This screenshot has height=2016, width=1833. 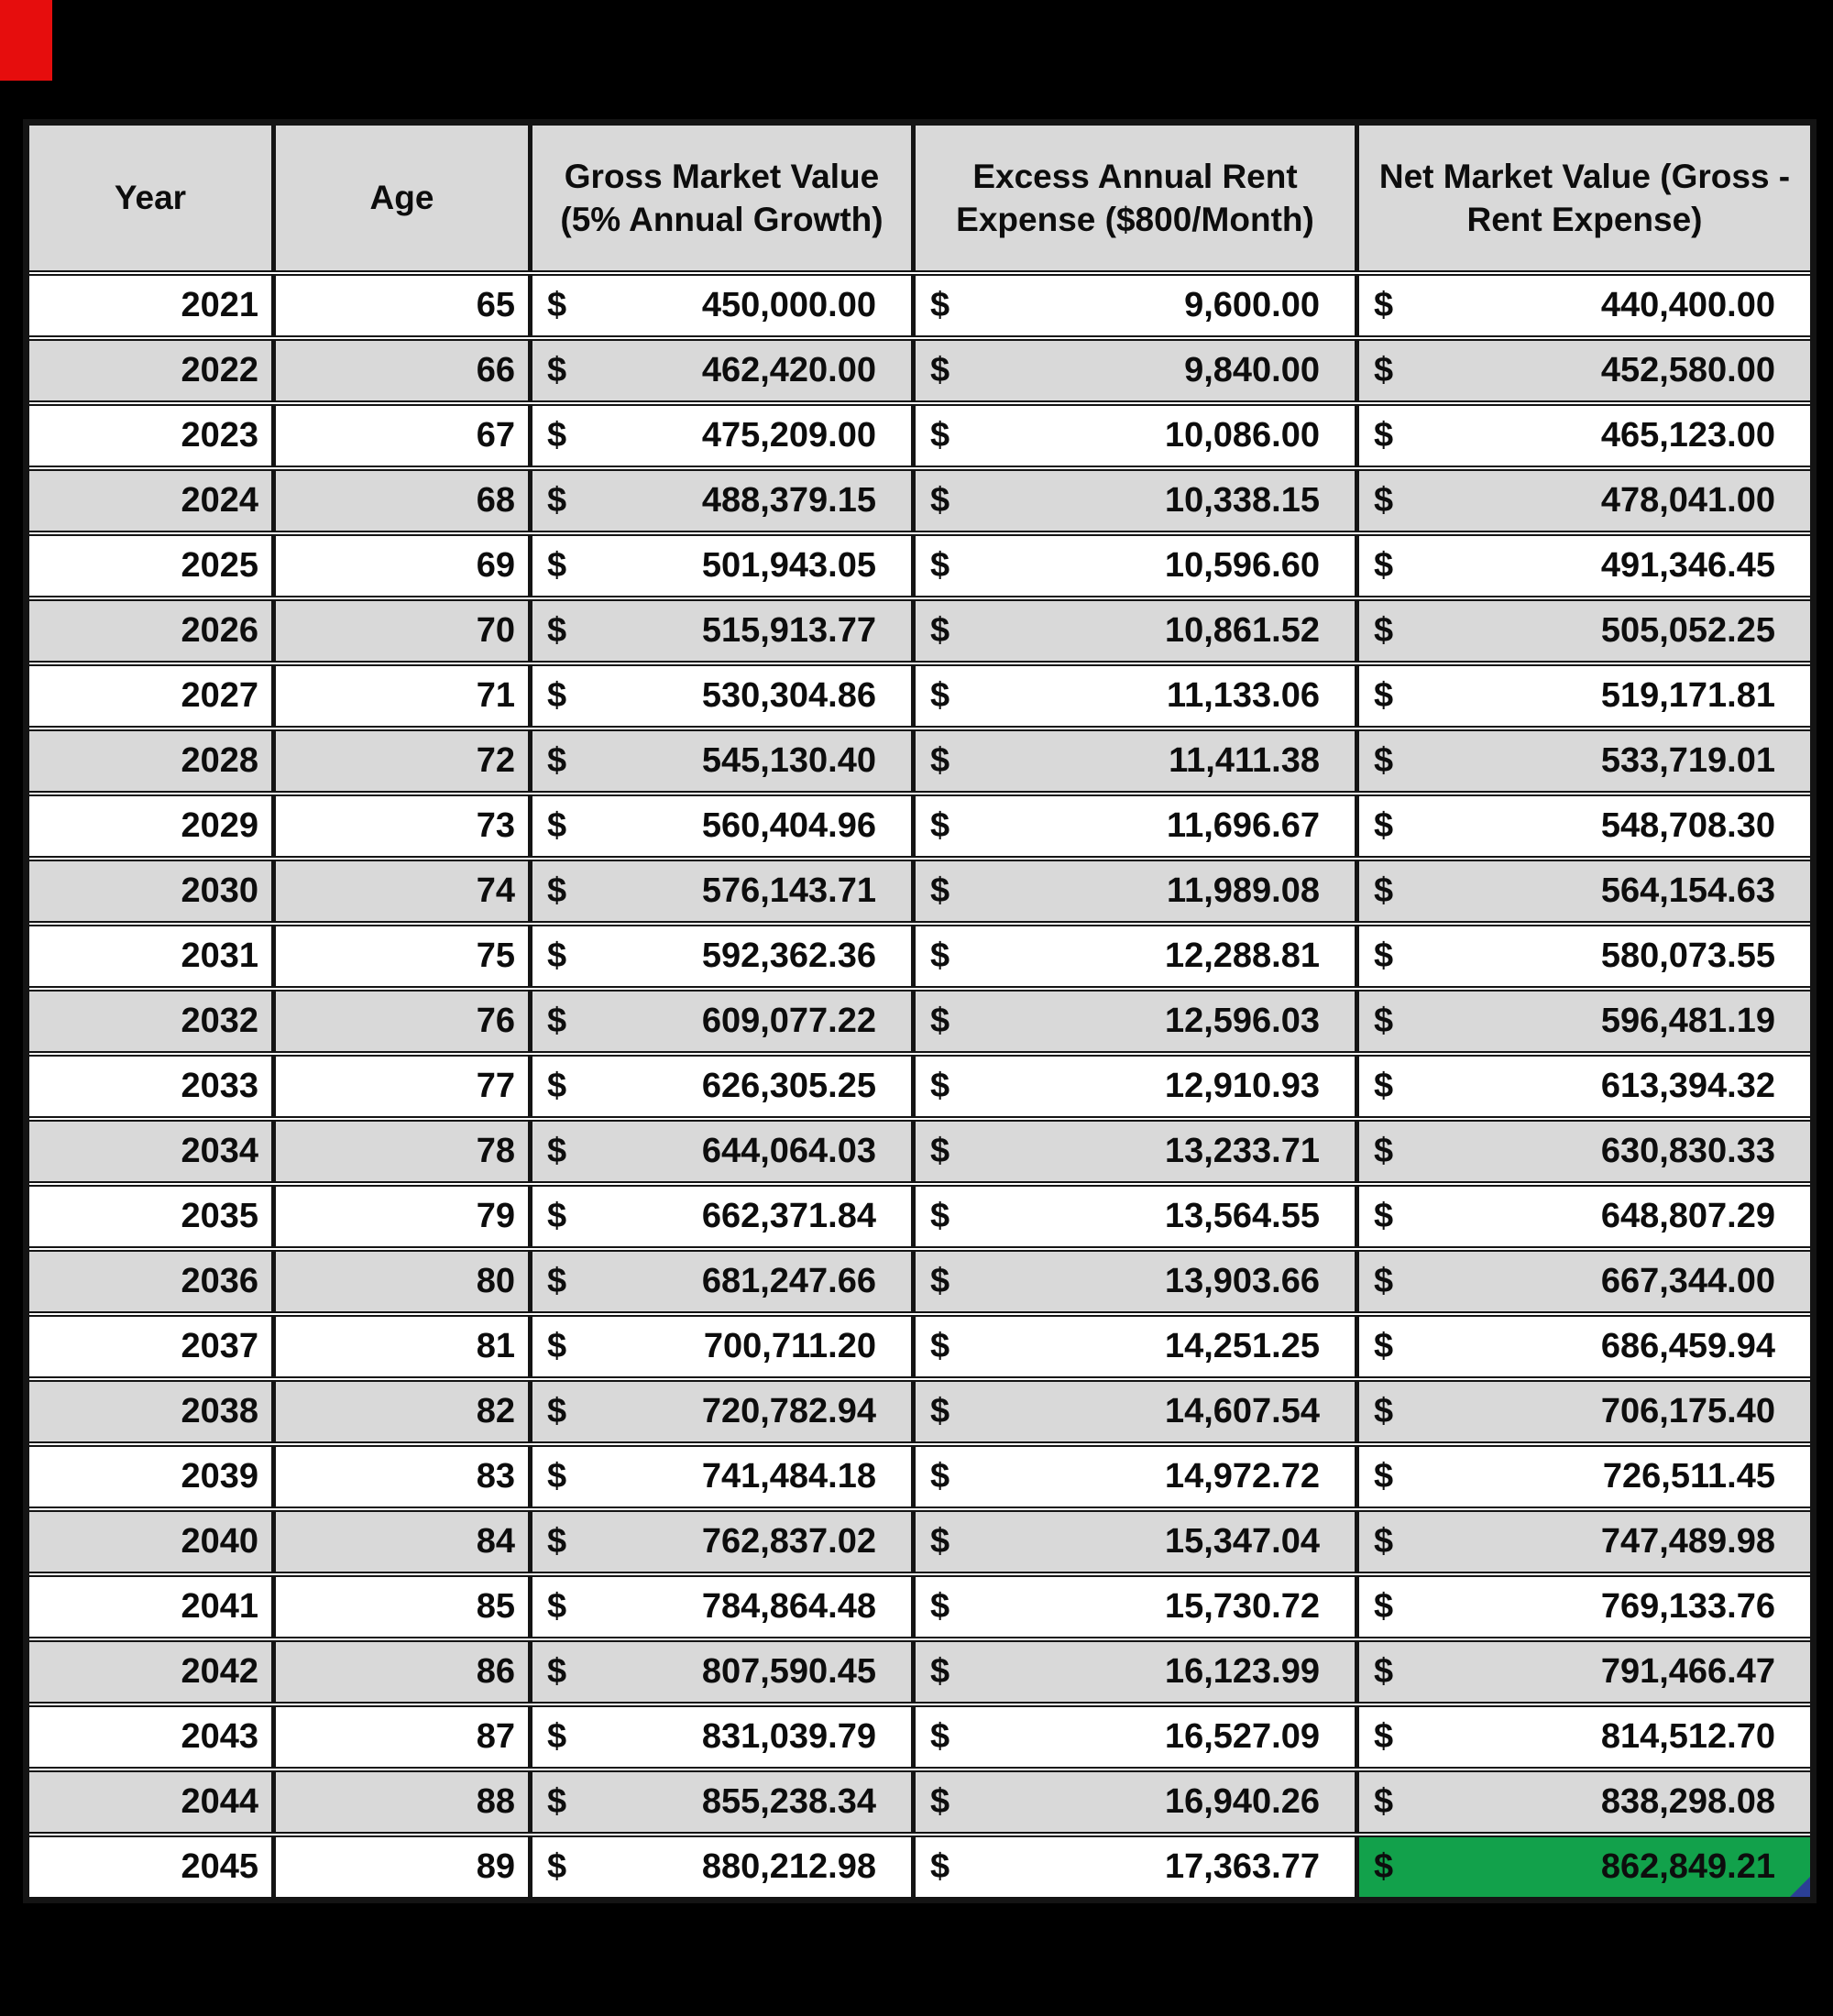 What do you see at coordinates (401, 890) in the screenshot?
I see `cell-age: 74` at bounding box center [401, 890].